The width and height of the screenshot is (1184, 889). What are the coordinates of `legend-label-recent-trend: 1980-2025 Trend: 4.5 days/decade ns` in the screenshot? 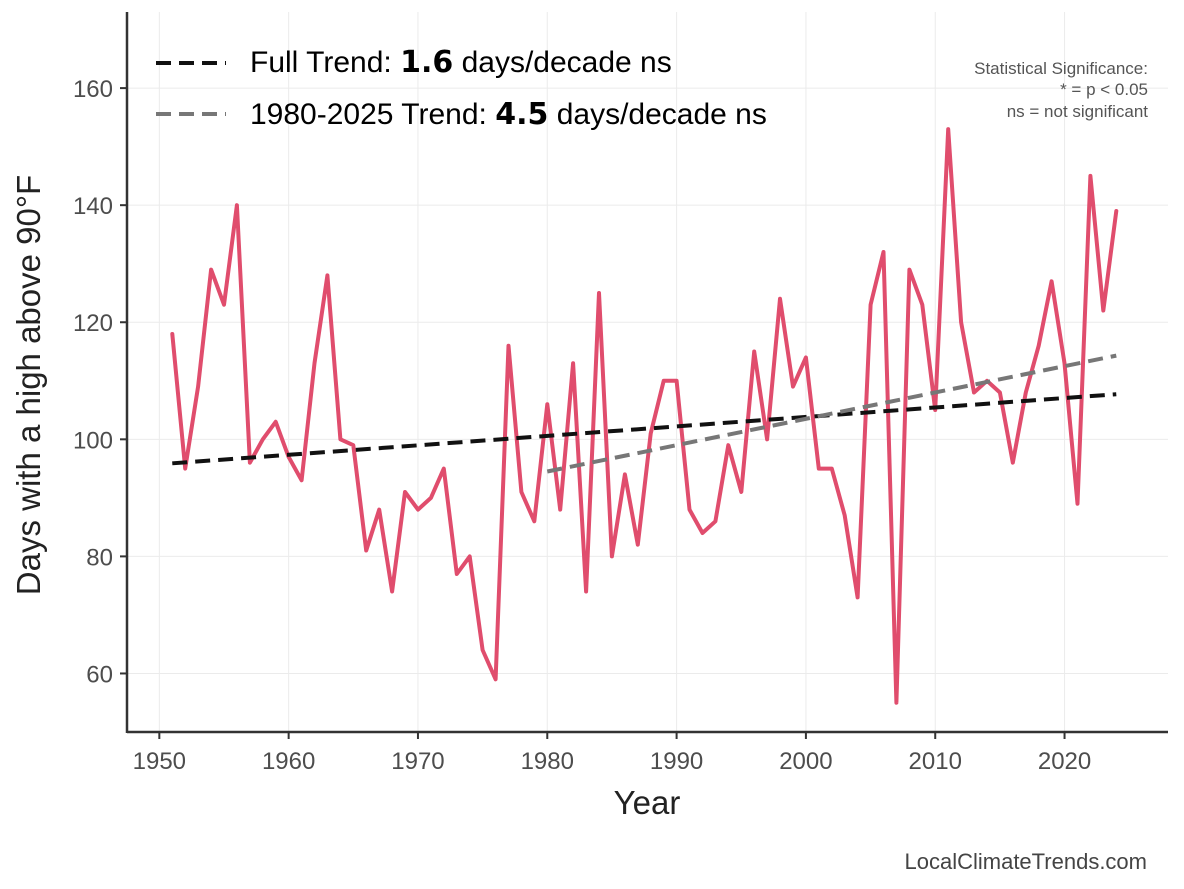 It's located at (508, 114).